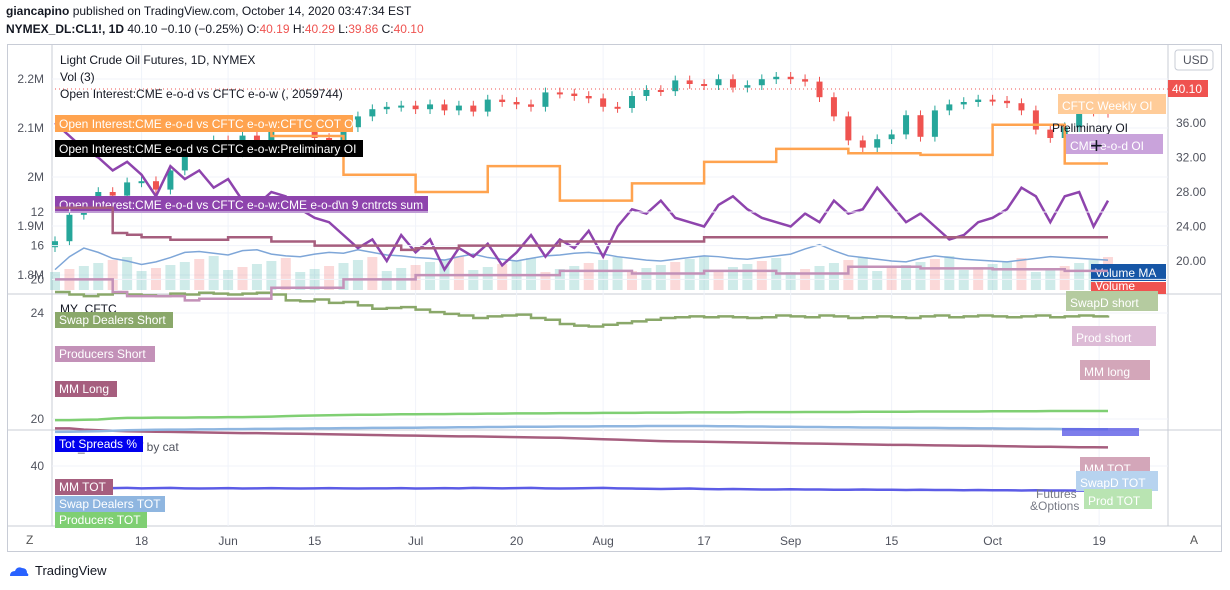 The image size is (1230, 590). What do you see at coordinates (1194, 540) in the screenshot?
I see `auto-scale-button: A` at bounding box center [1194, 540].